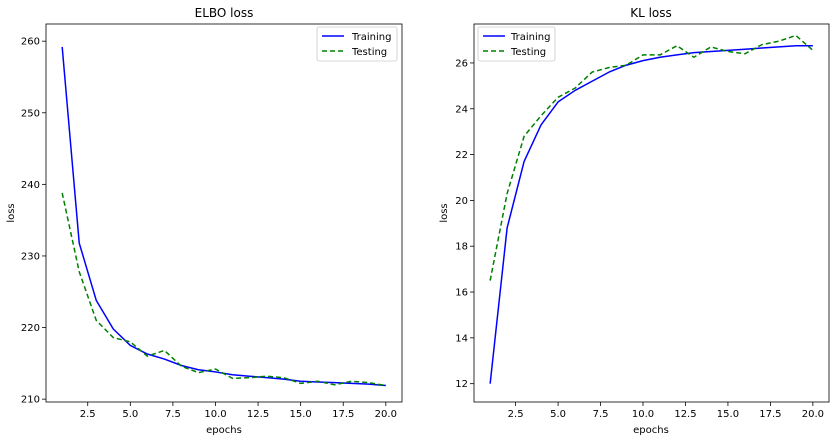  I want to click on y-axis-ticks: 12 14 16 18 20 22 24 26, so click(464, 224).